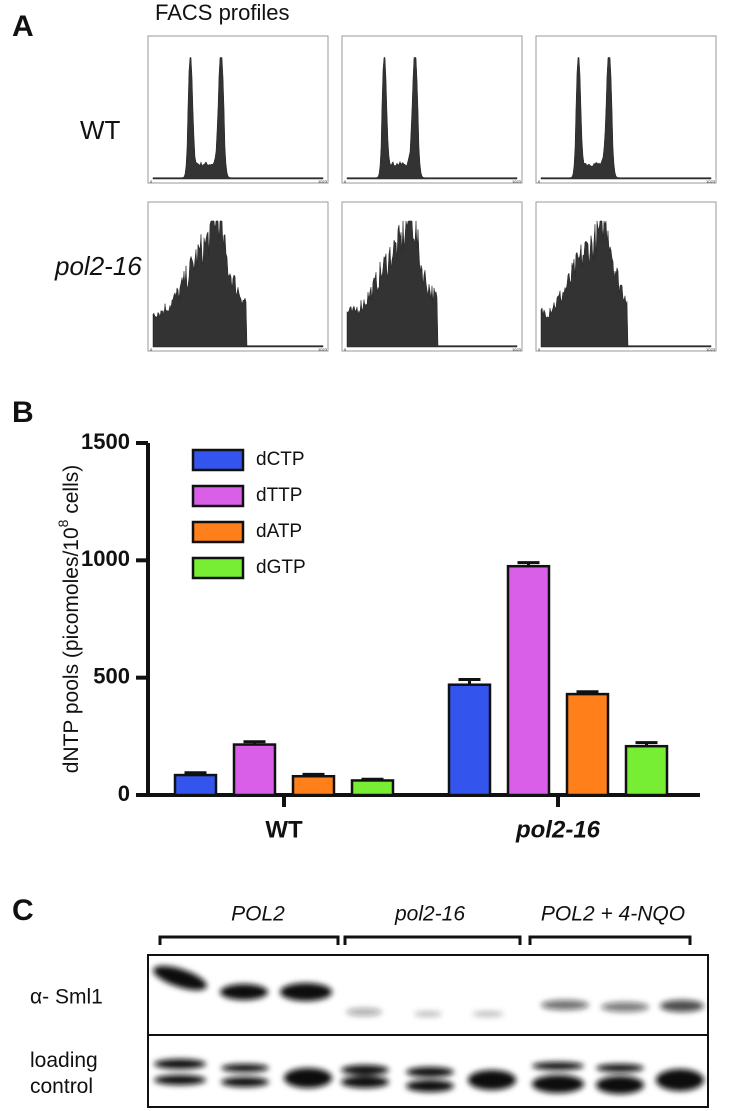  What do you see at coordinates (23, 910) in the screenshot?
I see `panel-label: C` at bounding box center [23, 910].